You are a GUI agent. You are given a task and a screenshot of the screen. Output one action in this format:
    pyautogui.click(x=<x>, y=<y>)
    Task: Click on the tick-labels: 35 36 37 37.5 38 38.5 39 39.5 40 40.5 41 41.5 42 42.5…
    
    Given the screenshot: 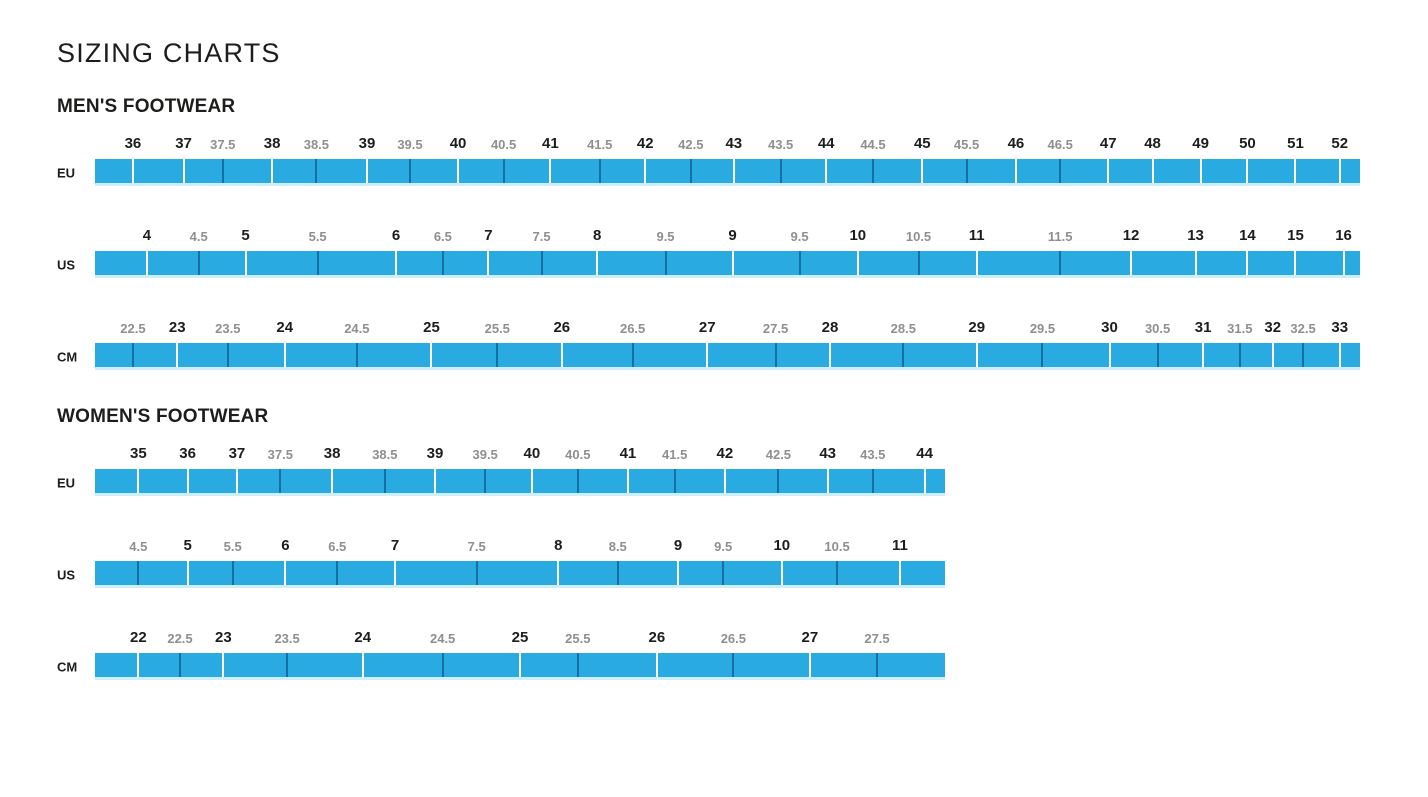 What is the action you would take?
    pyautogui.click(x=520, y=451)
    